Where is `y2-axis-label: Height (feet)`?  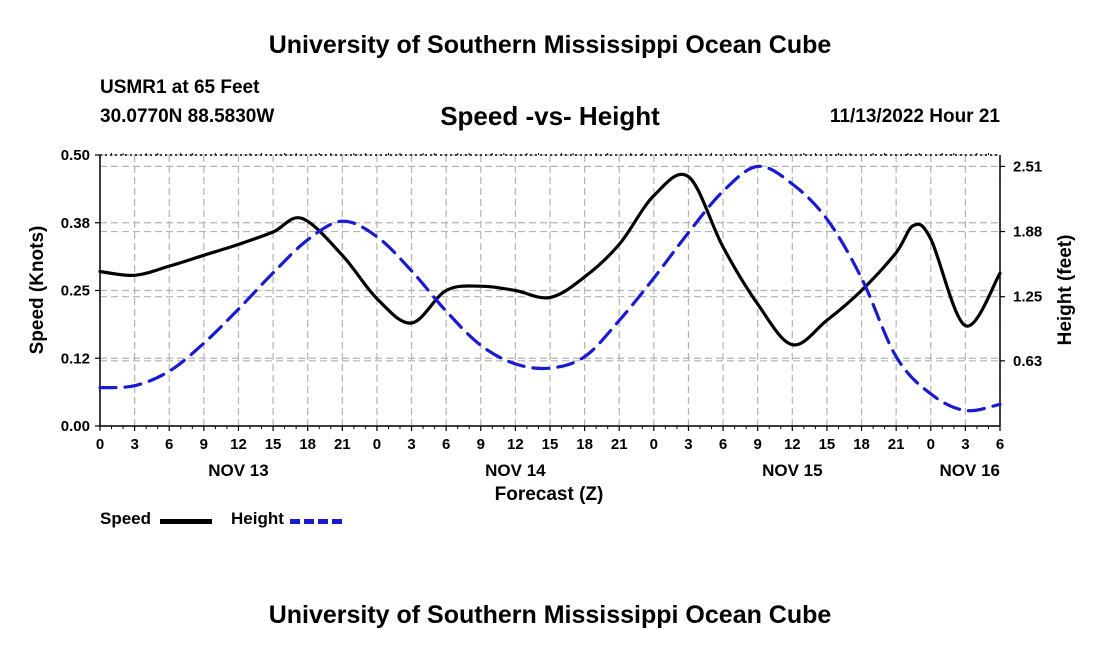
y2-axis-label: Height (feet) is located at coordinates (1065, 290).